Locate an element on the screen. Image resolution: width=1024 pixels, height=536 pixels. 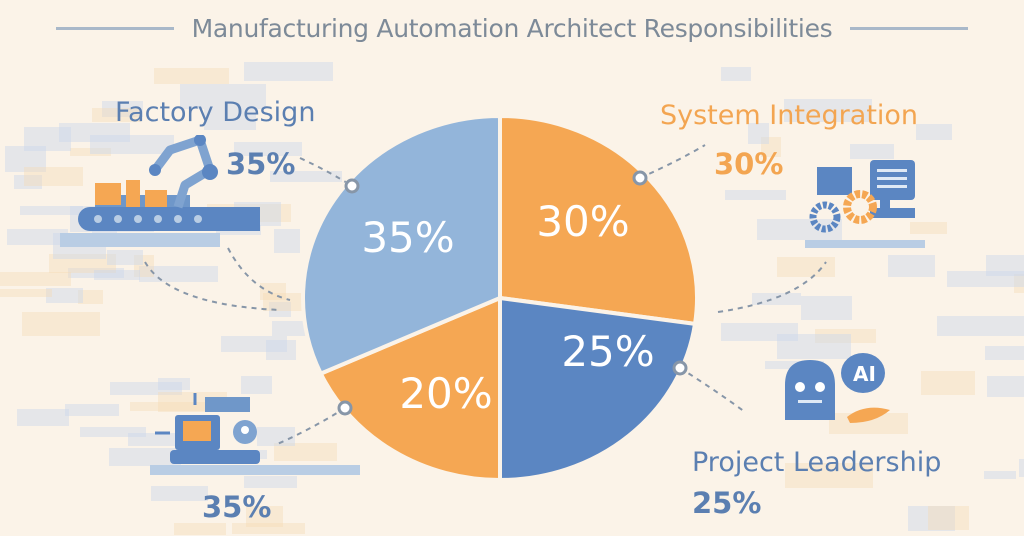
callout-value-bottom-left: 35% is located at coordinates (237, 507).